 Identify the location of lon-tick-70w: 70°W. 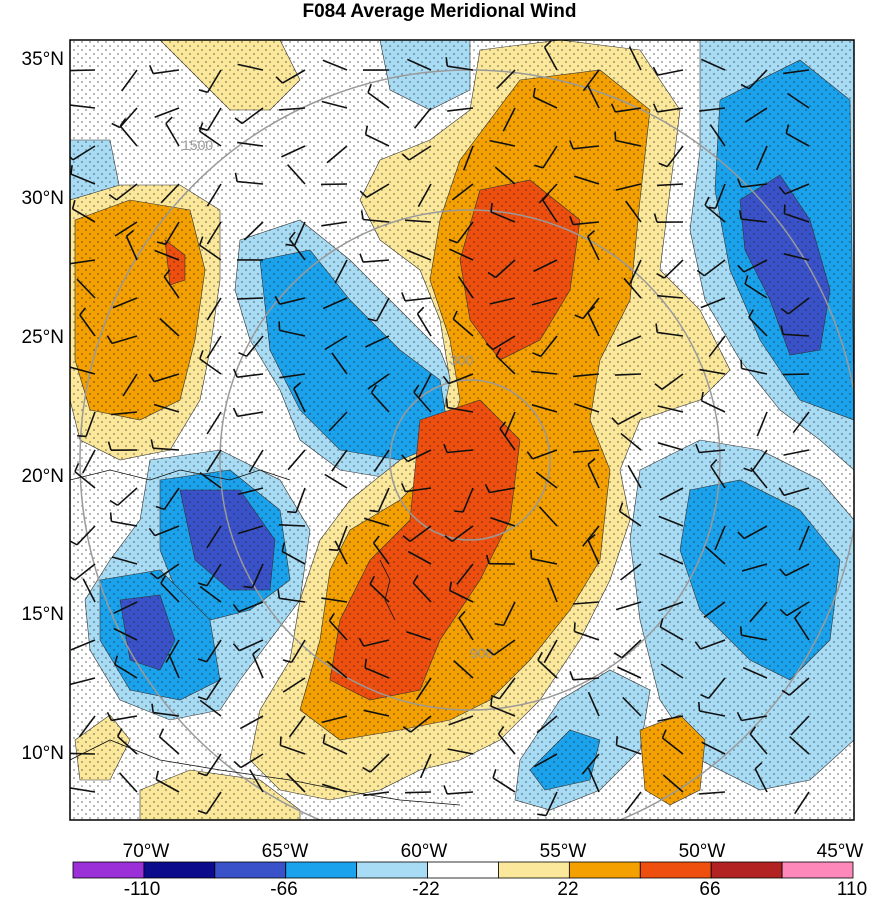
(146, 851).